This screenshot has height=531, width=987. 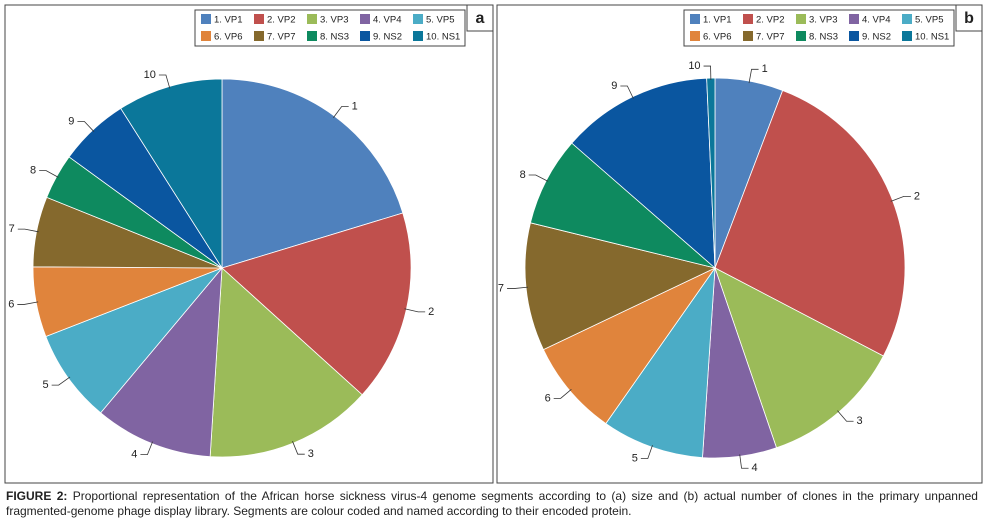 I want to click on panel-letter: a, so click(x=480, y=18).